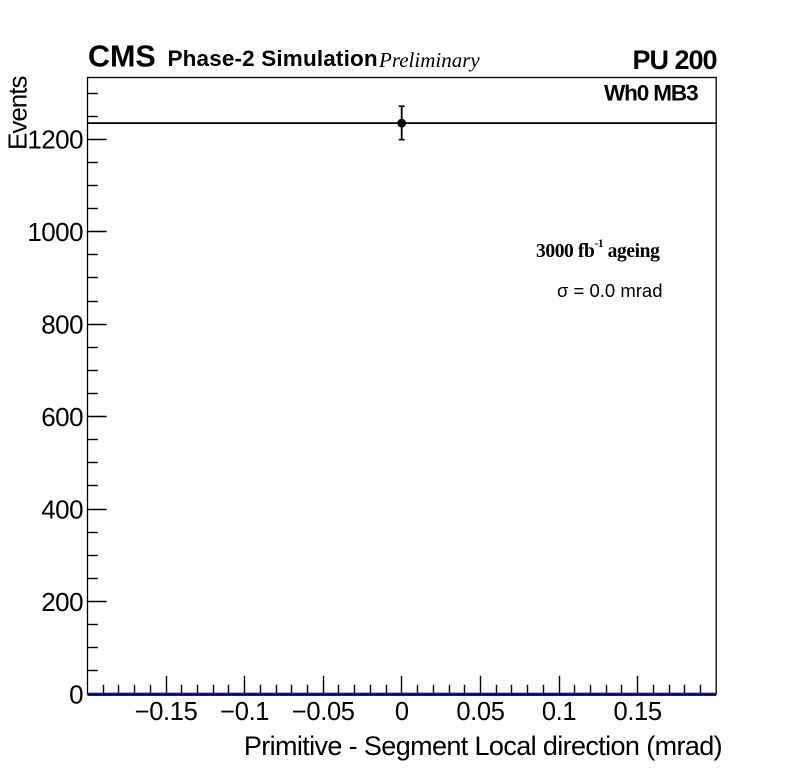  What do you see at coordinates (559, 712) in the screenshot?
I see `svg-text: 0.1` at bounding box center [559, 712].